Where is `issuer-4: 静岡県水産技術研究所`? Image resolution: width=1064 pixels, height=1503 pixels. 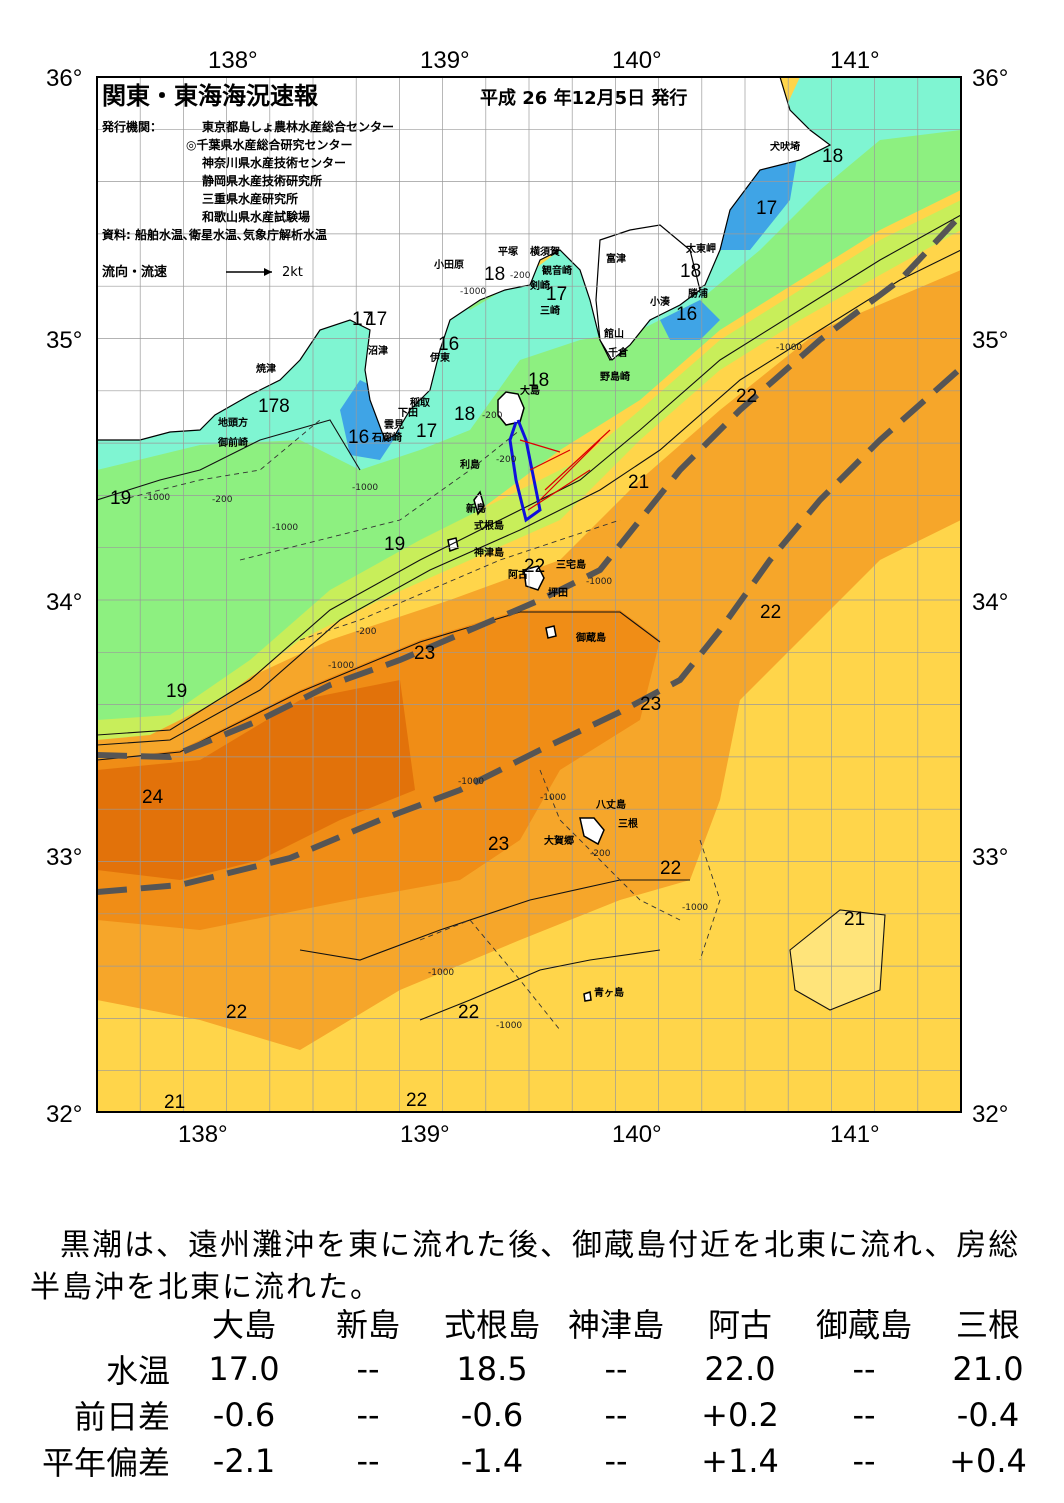
issuer-4: 静岡県水産技術研究所 is located at coordinates (262, 180).